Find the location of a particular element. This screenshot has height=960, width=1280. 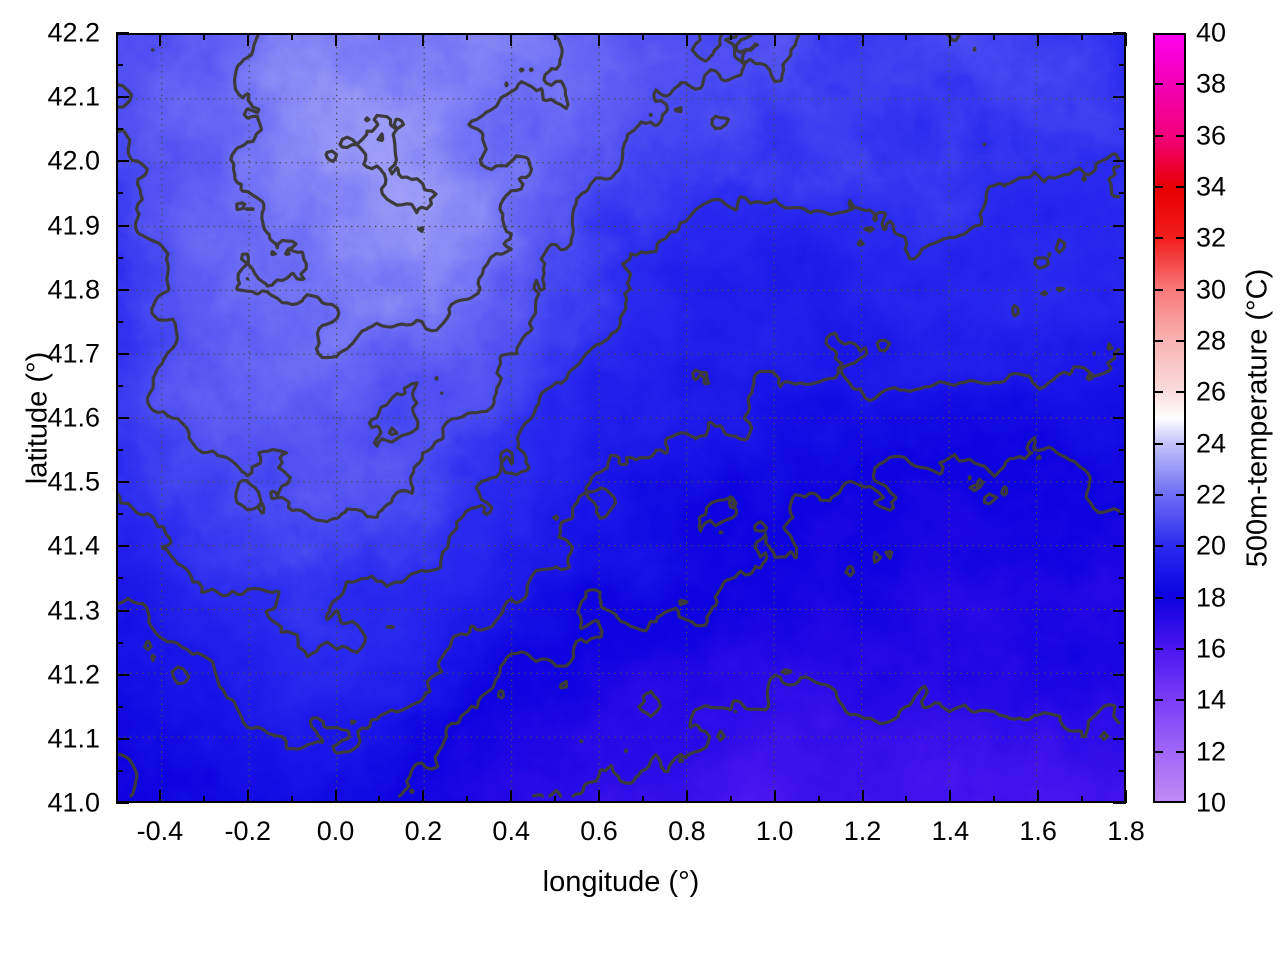

x-tick-label: 0.0 is located at coordinates (335, 831).